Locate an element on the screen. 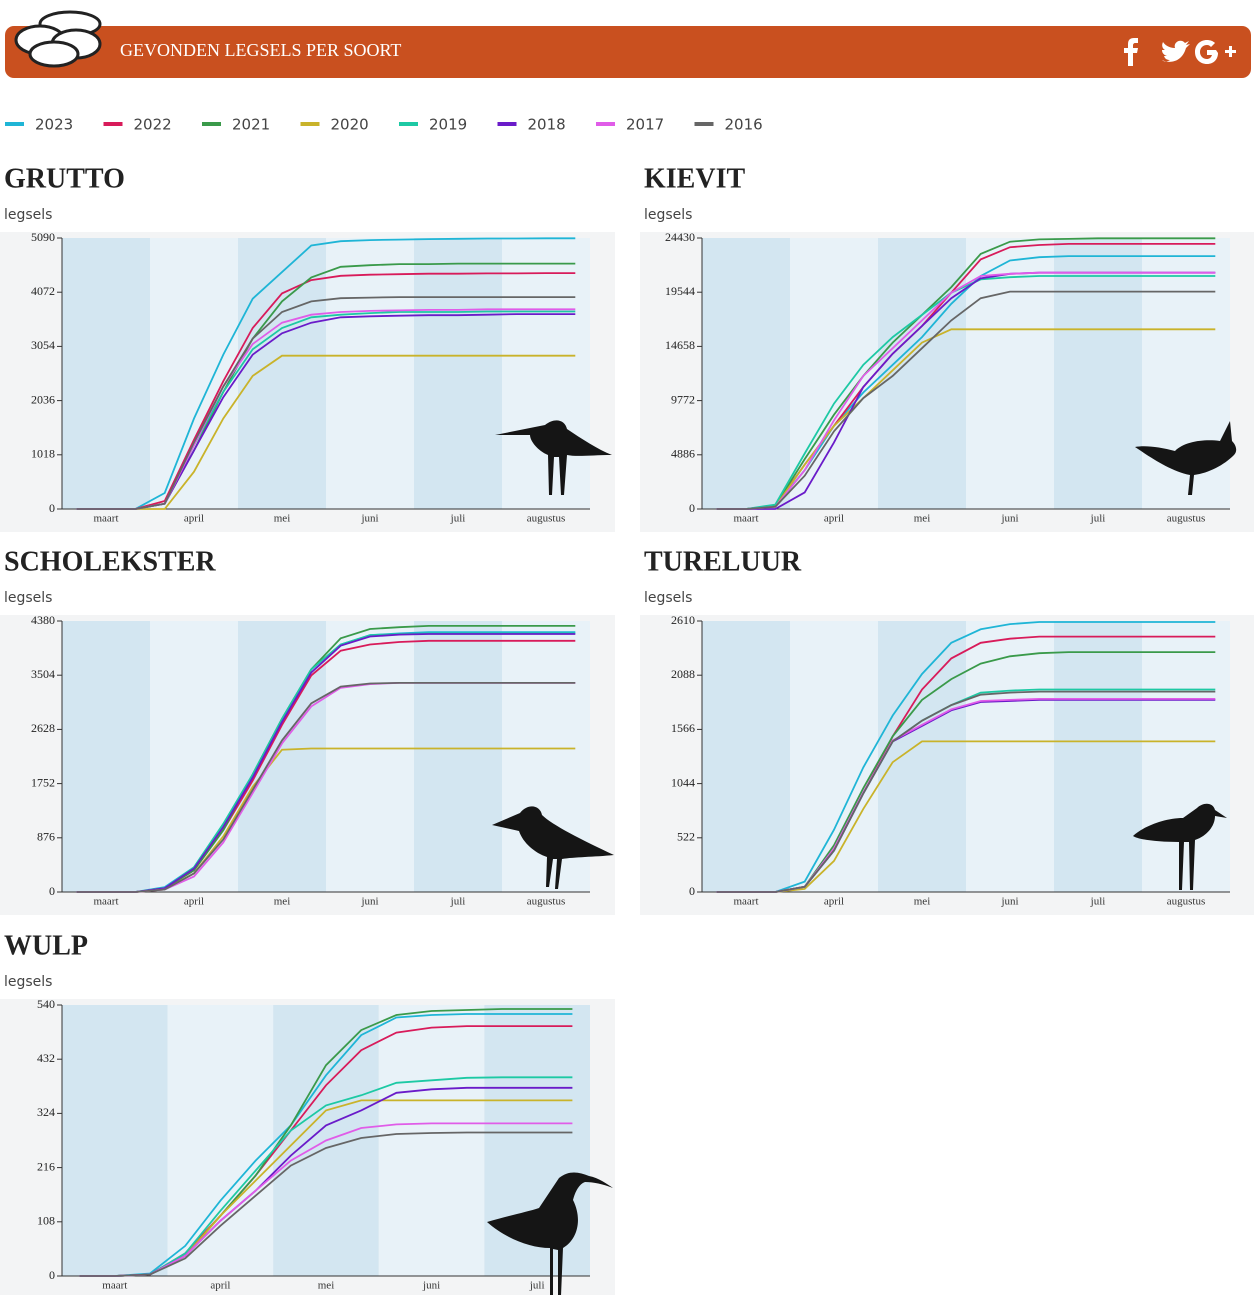  header-title: GEVONDEN LEGSELS PER SOORT is located at coordinates (260, 50).